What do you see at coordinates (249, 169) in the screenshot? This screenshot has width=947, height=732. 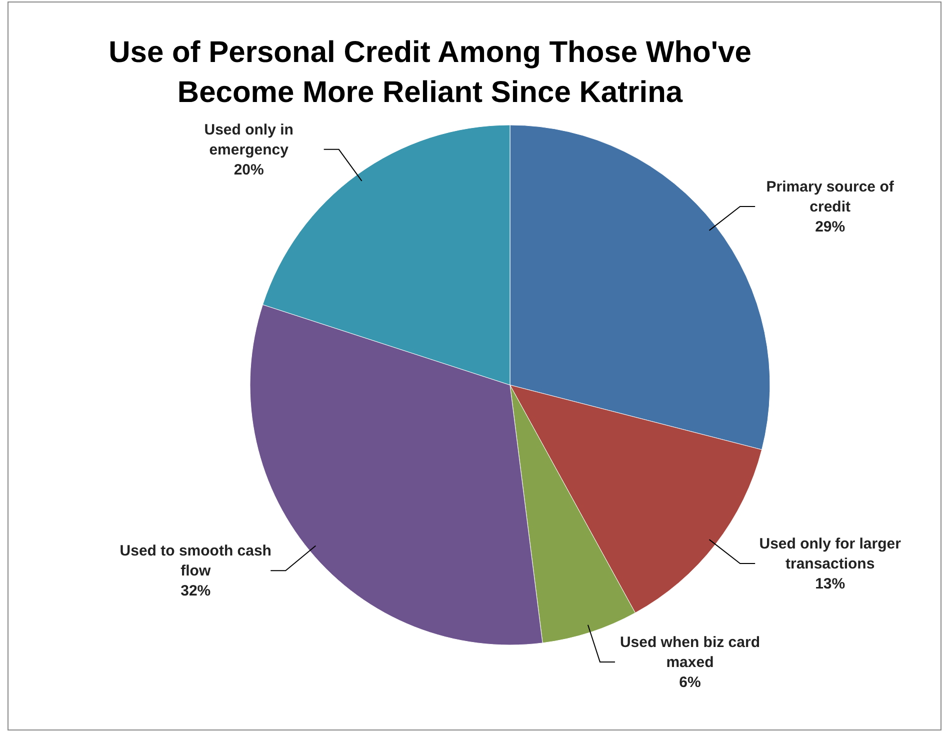 I see `data-label: 20%` at bounding box center [249, 169].